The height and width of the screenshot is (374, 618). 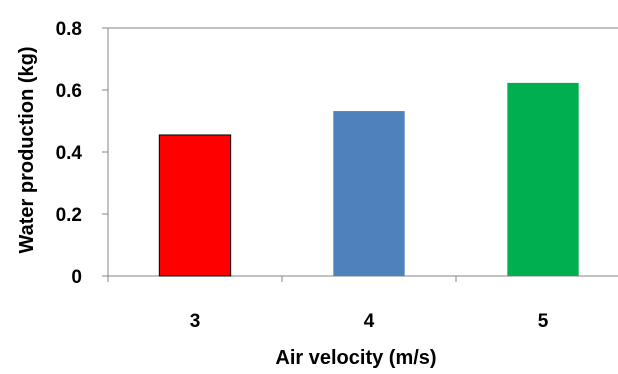 What do you see at coordinates (328, 304) in the screenshot?
I see `x-ticks: 3 4 5` at bounding box center [328, 304].